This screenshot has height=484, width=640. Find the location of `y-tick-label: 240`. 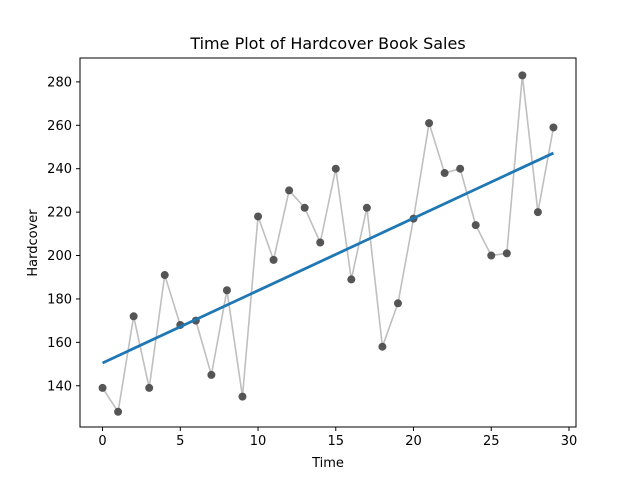

y-tick-label: 240 is located at coordinates (59, 169).